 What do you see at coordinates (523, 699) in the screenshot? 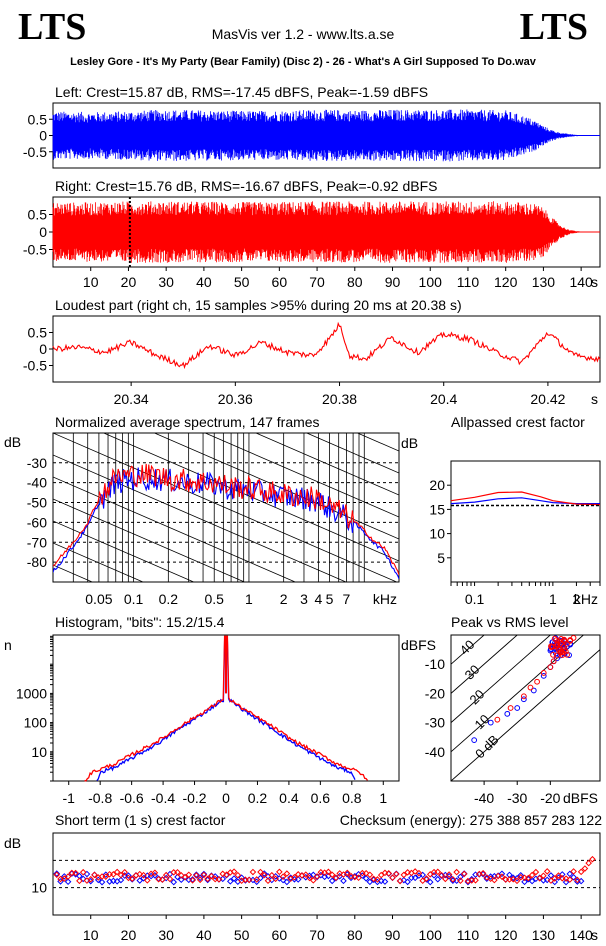
I see `peakrms-point-left` at bounding box center [523, 699].